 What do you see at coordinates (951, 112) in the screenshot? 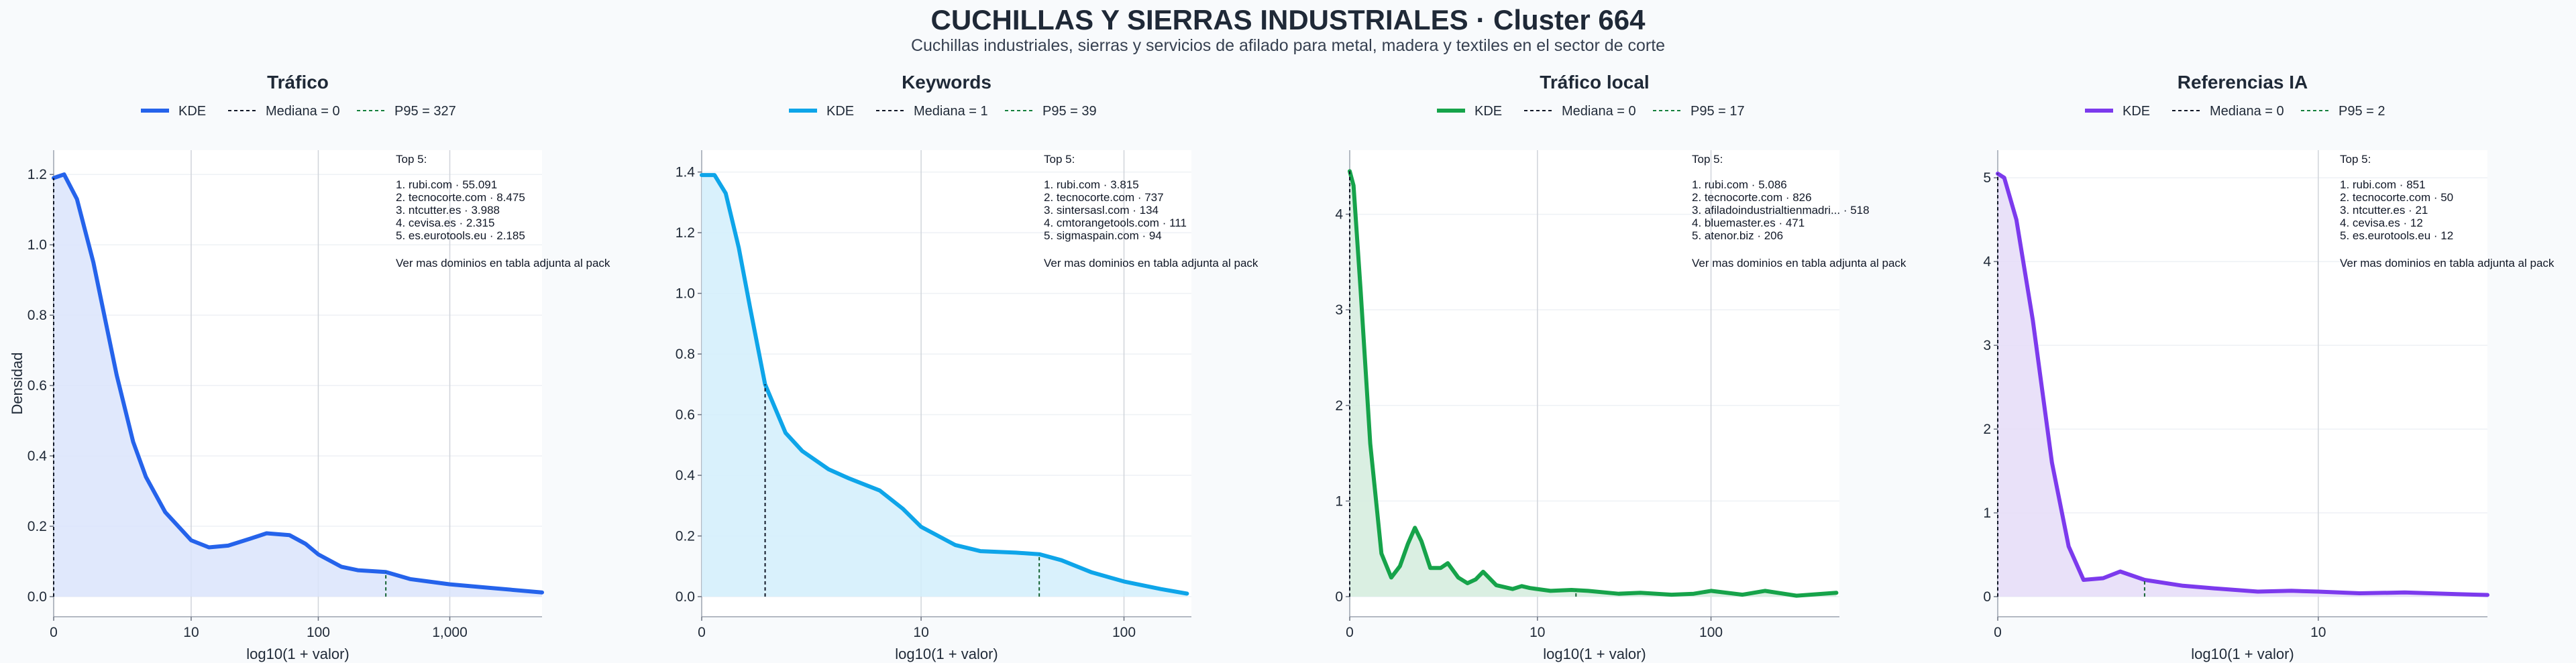
I see `legend-median-label: Mediana = 1` at bounding box center [951, 112].